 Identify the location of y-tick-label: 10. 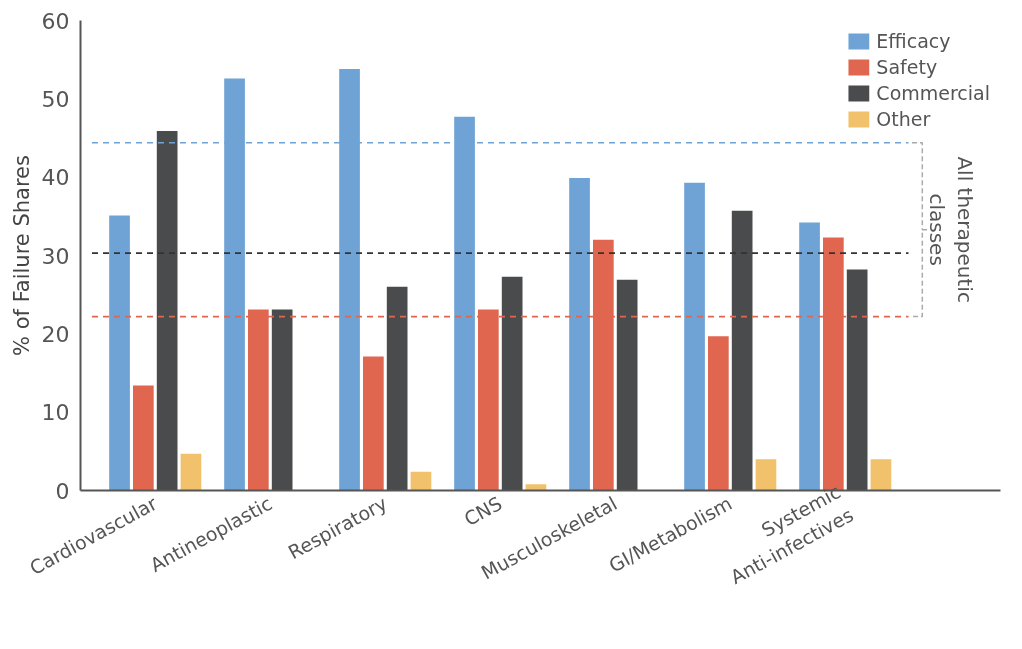
(55, 413).